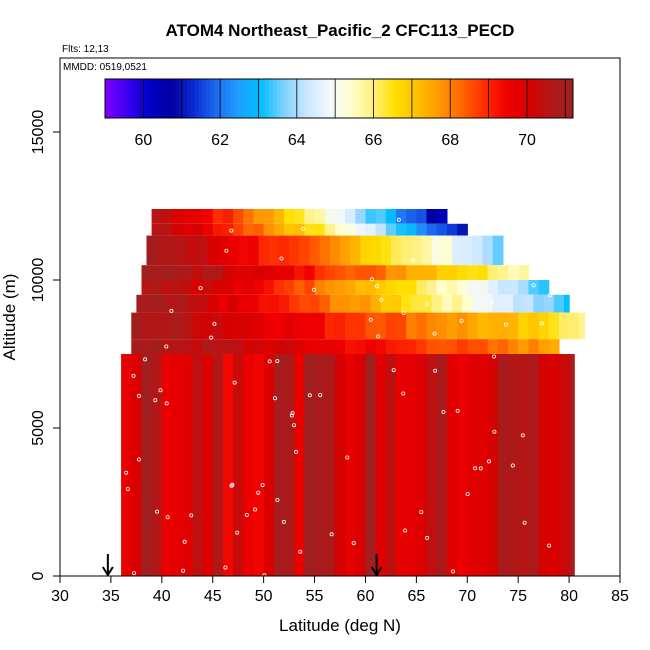 Image resolution: width=650 pixels, height=650 pixels. What do you see at coordinates (9, 317) in the screenshot?
I see `y-axis-label: Altitude (m)` at bounding box center [9, 317].